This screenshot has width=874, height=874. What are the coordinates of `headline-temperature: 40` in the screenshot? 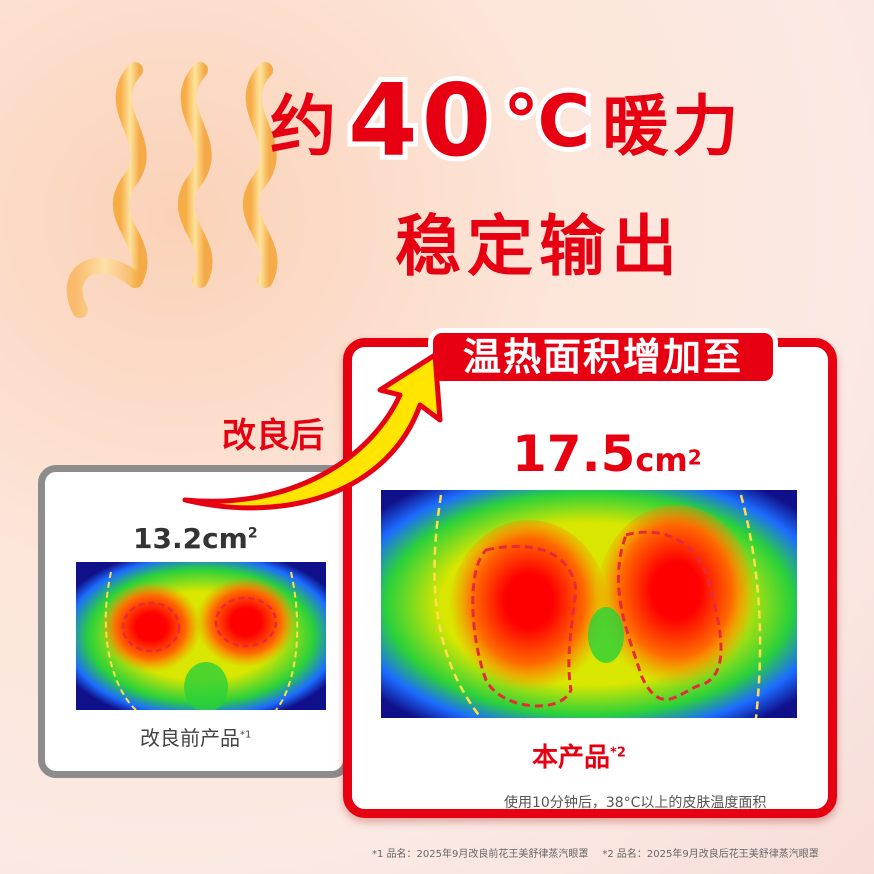 It's located at (419, 120).